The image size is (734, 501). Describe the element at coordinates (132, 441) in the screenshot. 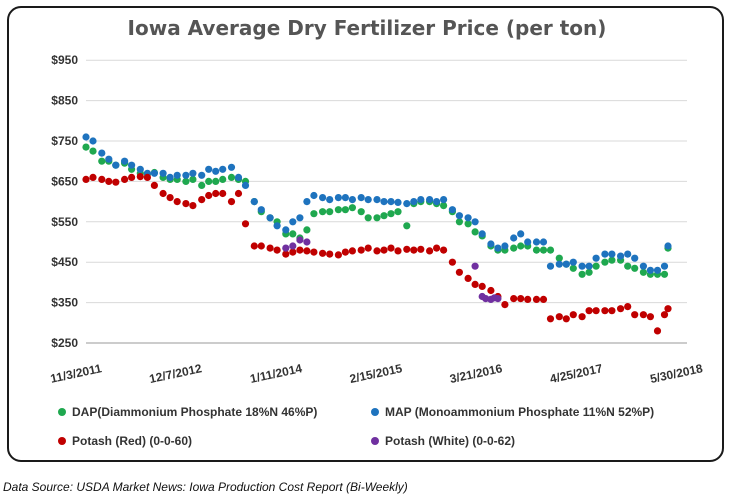

I see `legend-potash-red-label: Potash (Red) (0-0-60)` at that location.